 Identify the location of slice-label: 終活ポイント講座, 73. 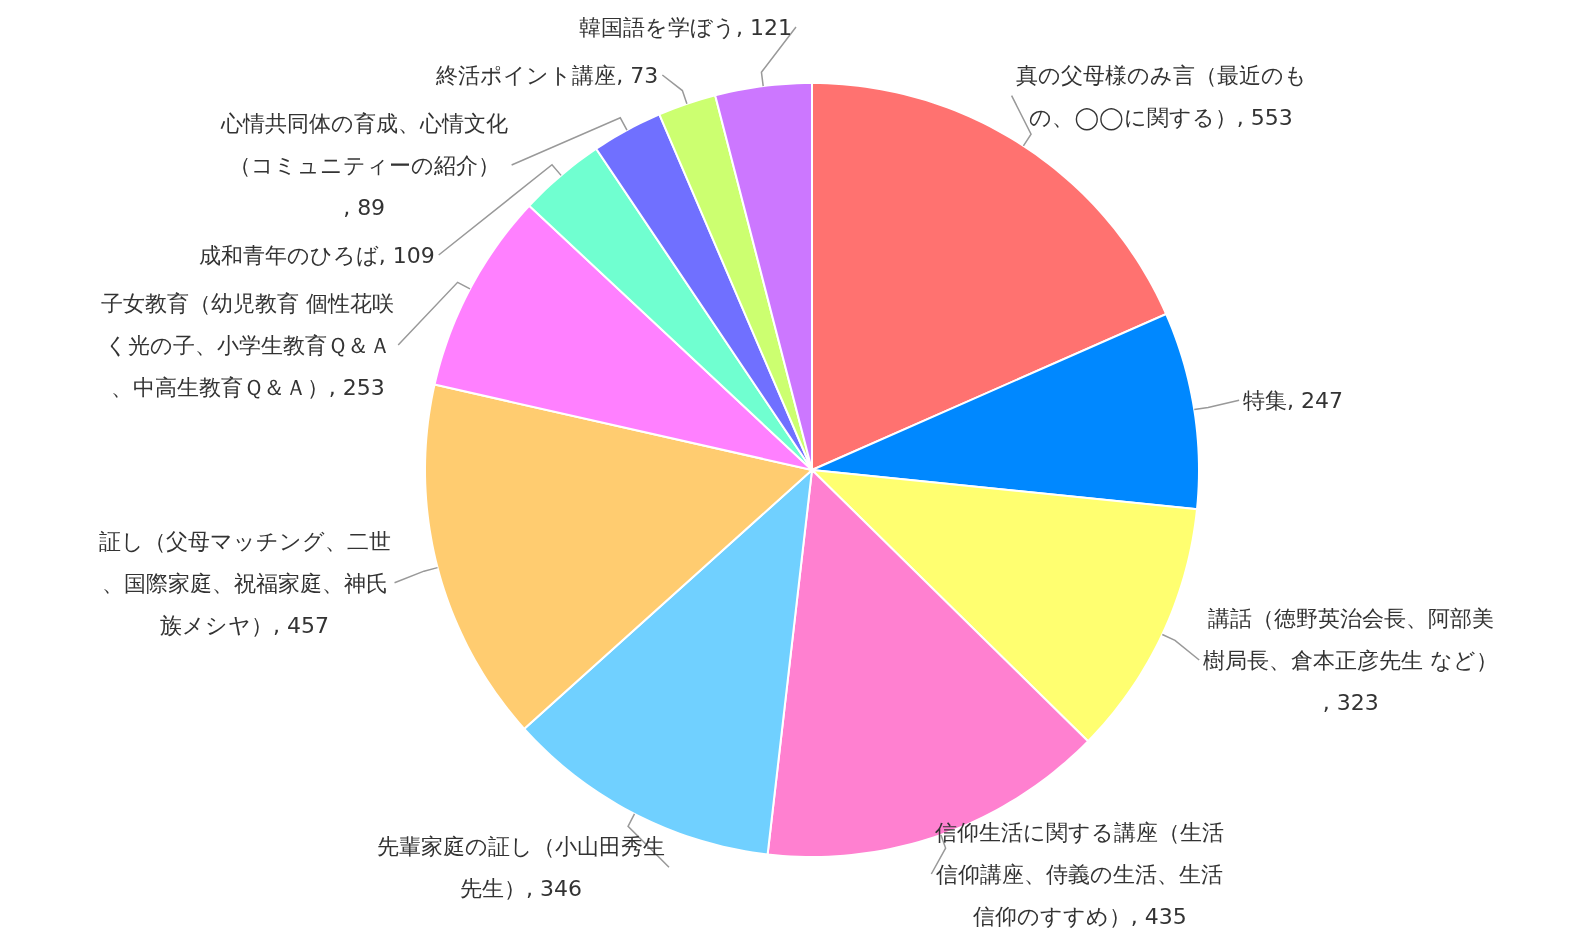
(547, 75).